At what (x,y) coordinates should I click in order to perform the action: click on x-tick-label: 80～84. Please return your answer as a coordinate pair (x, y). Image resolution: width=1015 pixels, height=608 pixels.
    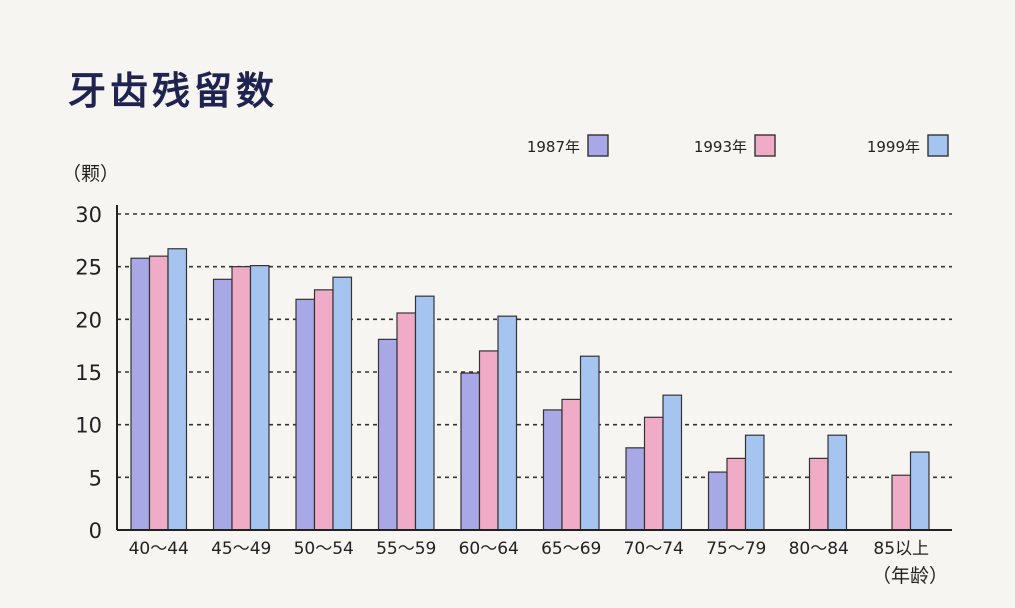
    Looking at the image, I should click on (819, 549).